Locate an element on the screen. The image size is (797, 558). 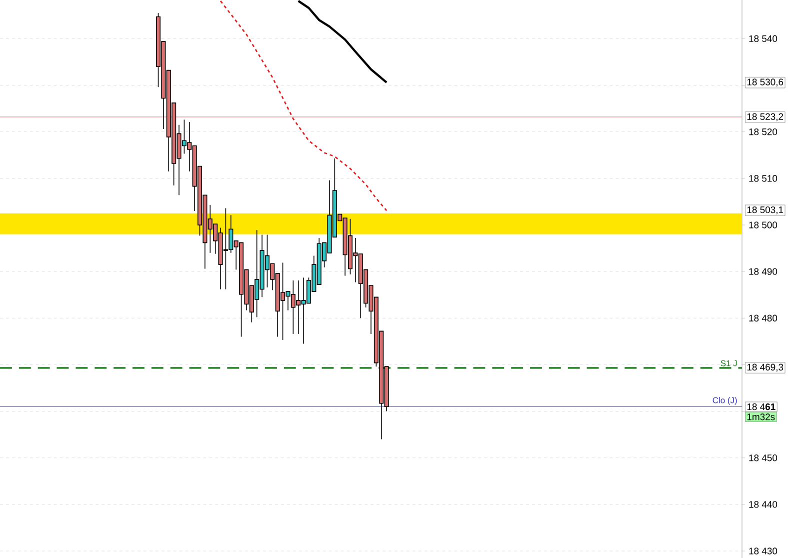
y-tick-label: 18 510 is located at coordinates (763, 178).